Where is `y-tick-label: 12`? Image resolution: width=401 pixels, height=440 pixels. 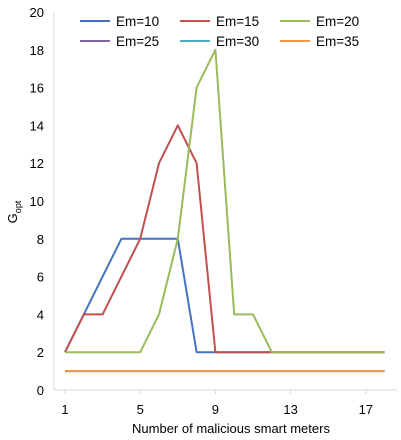 y-tick-label: 12 is located at coordinates (37, 163).